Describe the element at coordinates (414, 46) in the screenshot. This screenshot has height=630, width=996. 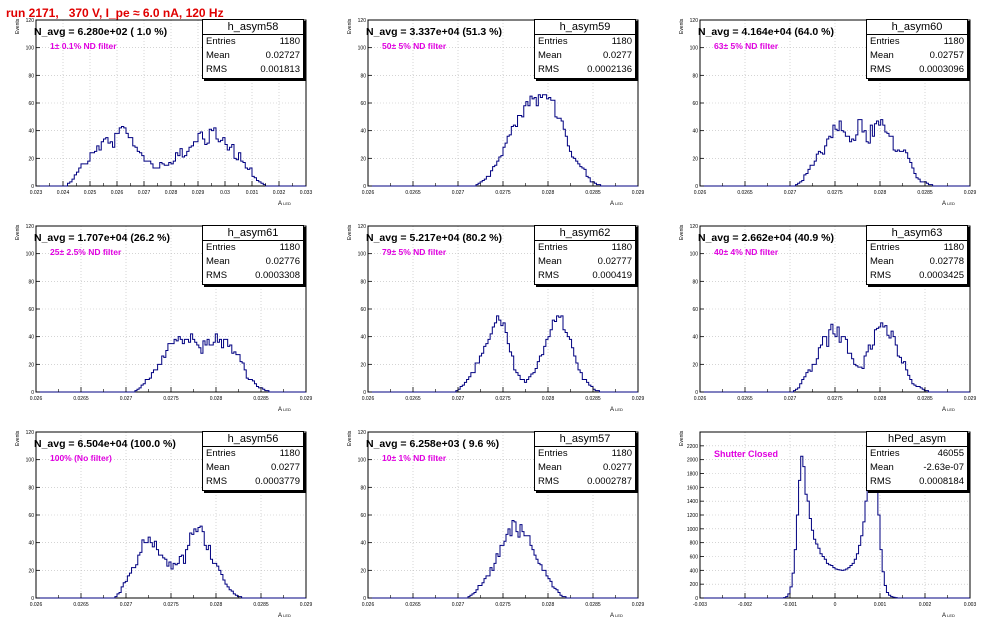
I see `filter-note: 50± 5% ND filter` at that location.